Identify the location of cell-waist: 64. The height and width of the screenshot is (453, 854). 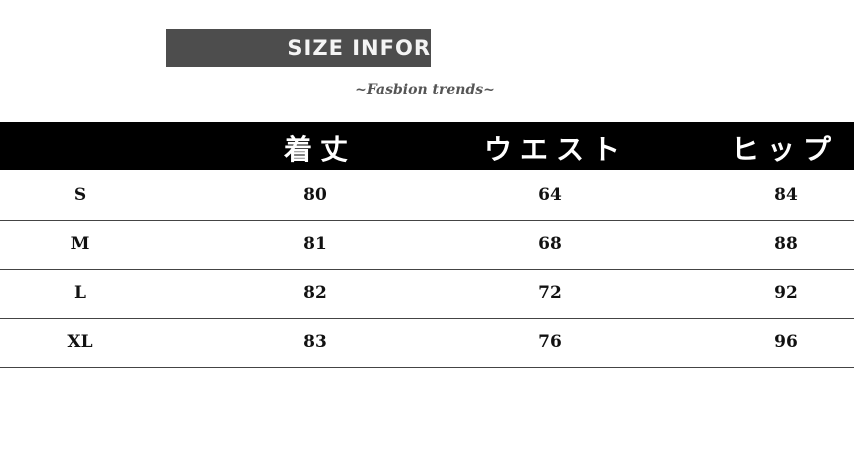
(550, 195).